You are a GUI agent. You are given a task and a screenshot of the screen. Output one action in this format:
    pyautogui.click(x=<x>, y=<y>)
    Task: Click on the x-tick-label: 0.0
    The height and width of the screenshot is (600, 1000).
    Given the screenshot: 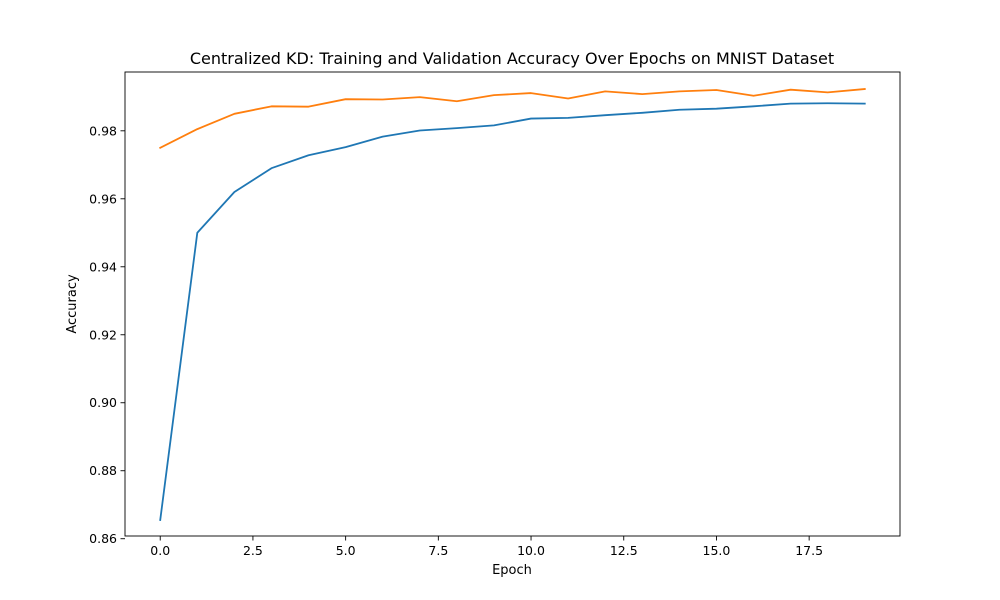 What is the action you would take?
    pyautogui.click(x=160, y=550)
    